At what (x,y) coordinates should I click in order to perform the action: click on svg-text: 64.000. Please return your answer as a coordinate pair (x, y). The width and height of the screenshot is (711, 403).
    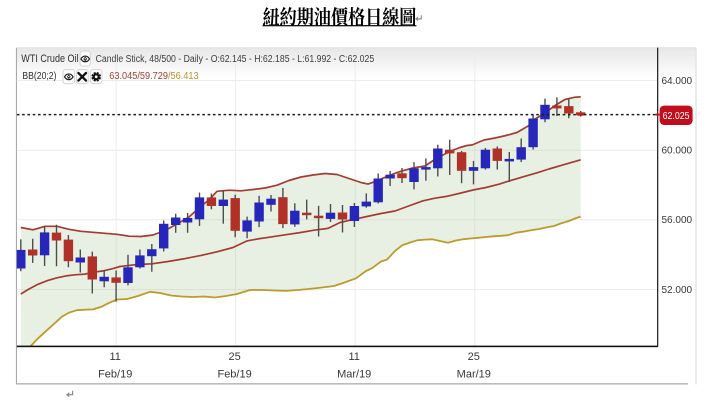
    Looking at the image, I should click on (677, 81).